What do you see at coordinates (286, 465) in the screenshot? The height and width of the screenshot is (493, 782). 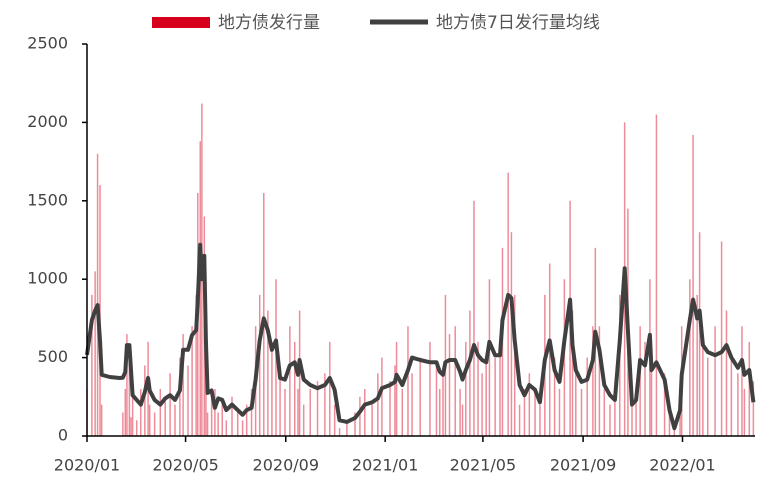 I see `x-tick-label: 2020/09` at bounding box center [286, 465].